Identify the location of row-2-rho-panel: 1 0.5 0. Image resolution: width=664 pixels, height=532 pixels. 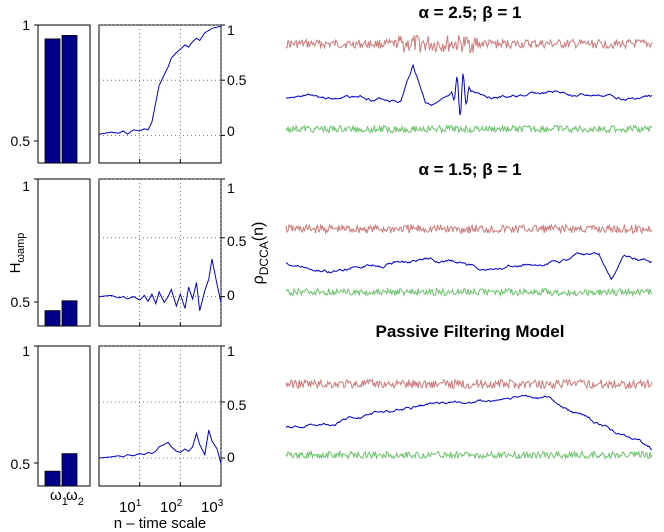
(172, 252).